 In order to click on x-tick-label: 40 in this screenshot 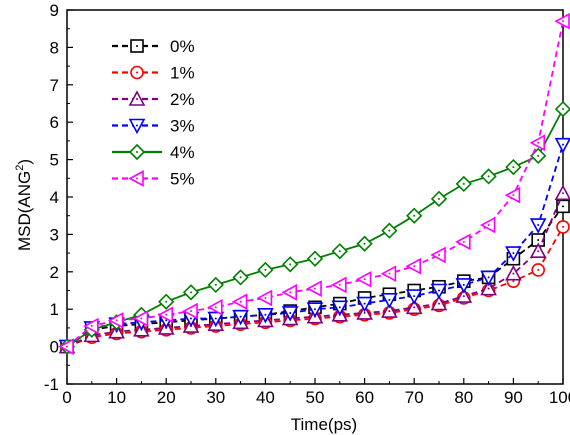, I will do `click(265, 397)`.